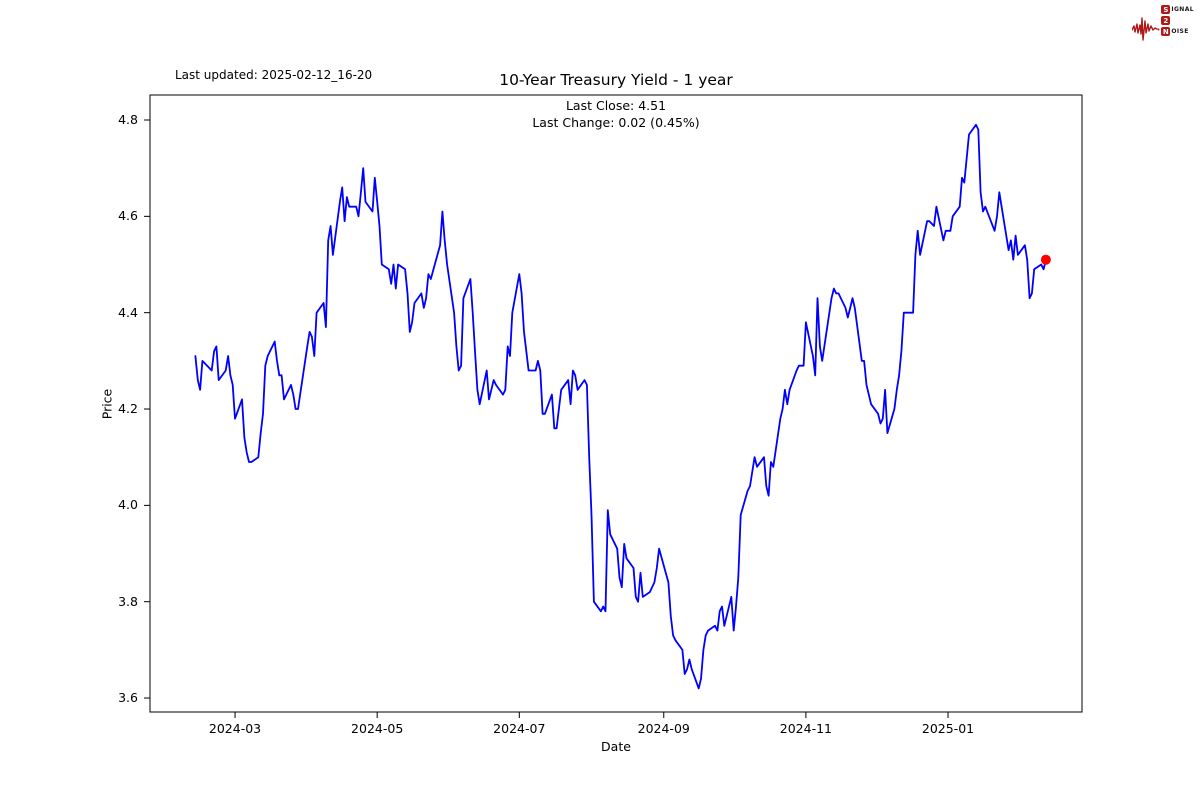 This screenshot has width=1200, height=800. Describe the element at coordinates (1182, 9) in the screenshot. I see `logo-signal-label: IGNAL` at that location.